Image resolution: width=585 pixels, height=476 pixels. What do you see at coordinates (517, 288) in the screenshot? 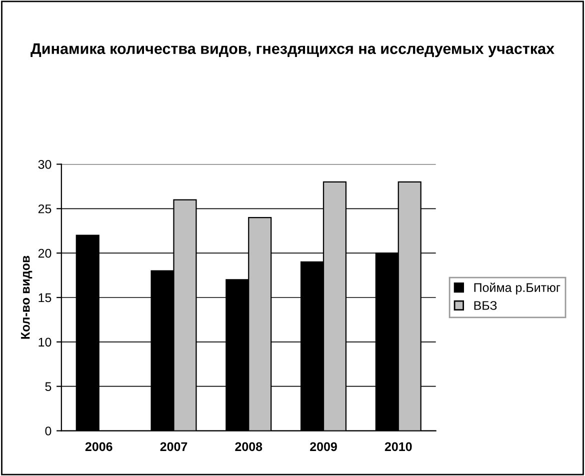
I see `legend-label: Пойма р.Битюг` at bounding box center [517, 288].